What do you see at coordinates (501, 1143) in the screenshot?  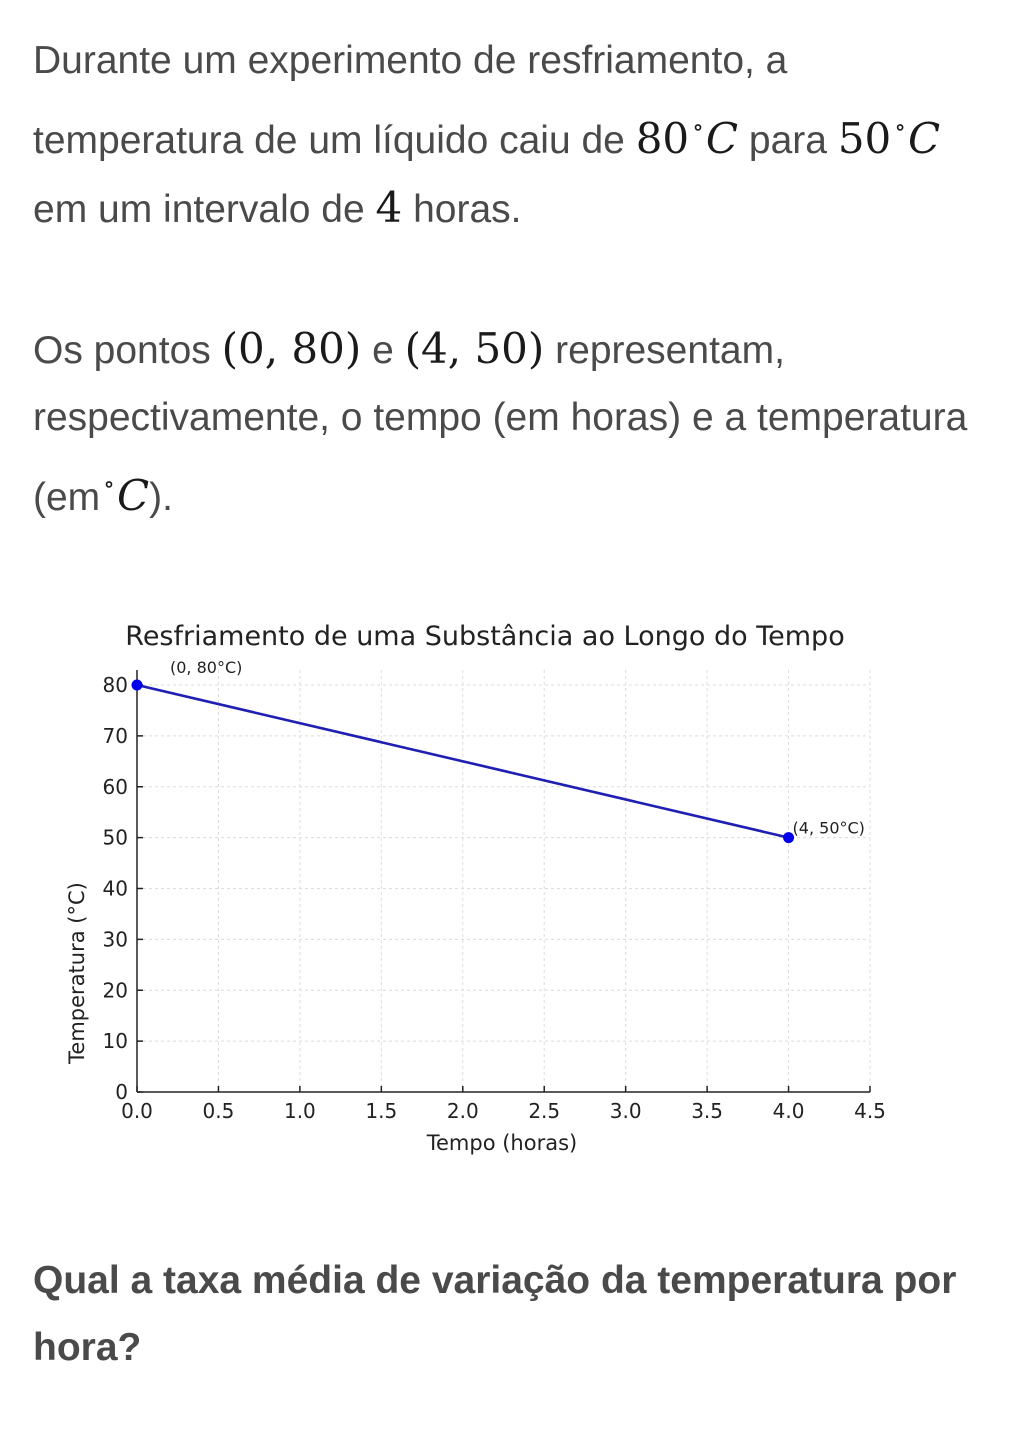 I see `x-axis-label: Tempo (horas)` at bounding box center [501, 1143].